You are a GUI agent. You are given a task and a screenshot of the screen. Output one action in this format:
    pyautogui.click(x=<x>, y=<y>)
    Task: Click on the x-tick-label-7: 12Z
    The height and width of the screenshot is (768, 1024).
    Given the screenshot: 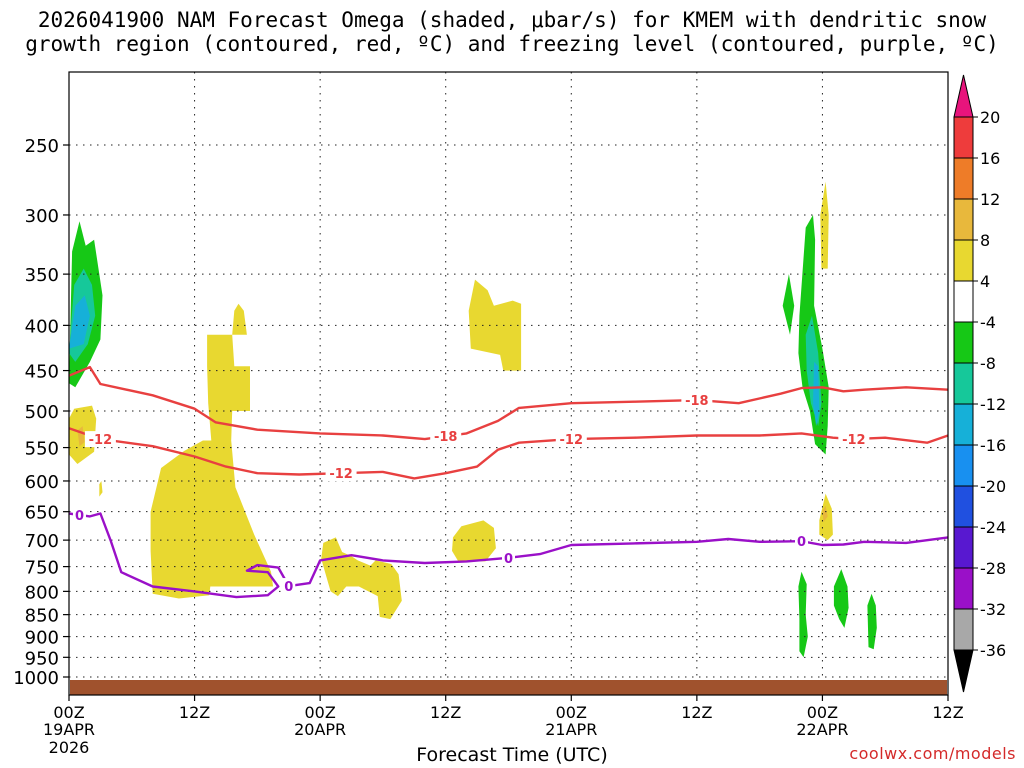 What is the action you would take?
    pyautogui.click(x=947, y=712)
    